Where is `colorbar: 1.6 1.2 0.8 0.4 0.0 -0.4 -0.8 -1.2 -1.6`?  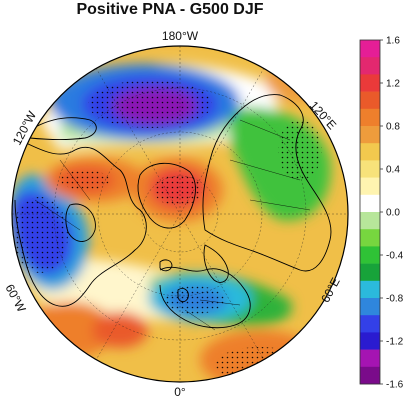 colorbar: 1.6 1.2 0.8 0.4 0.0 -0.4 -0.8 -1.2 -1.6 is located at coordinates (381, 213).